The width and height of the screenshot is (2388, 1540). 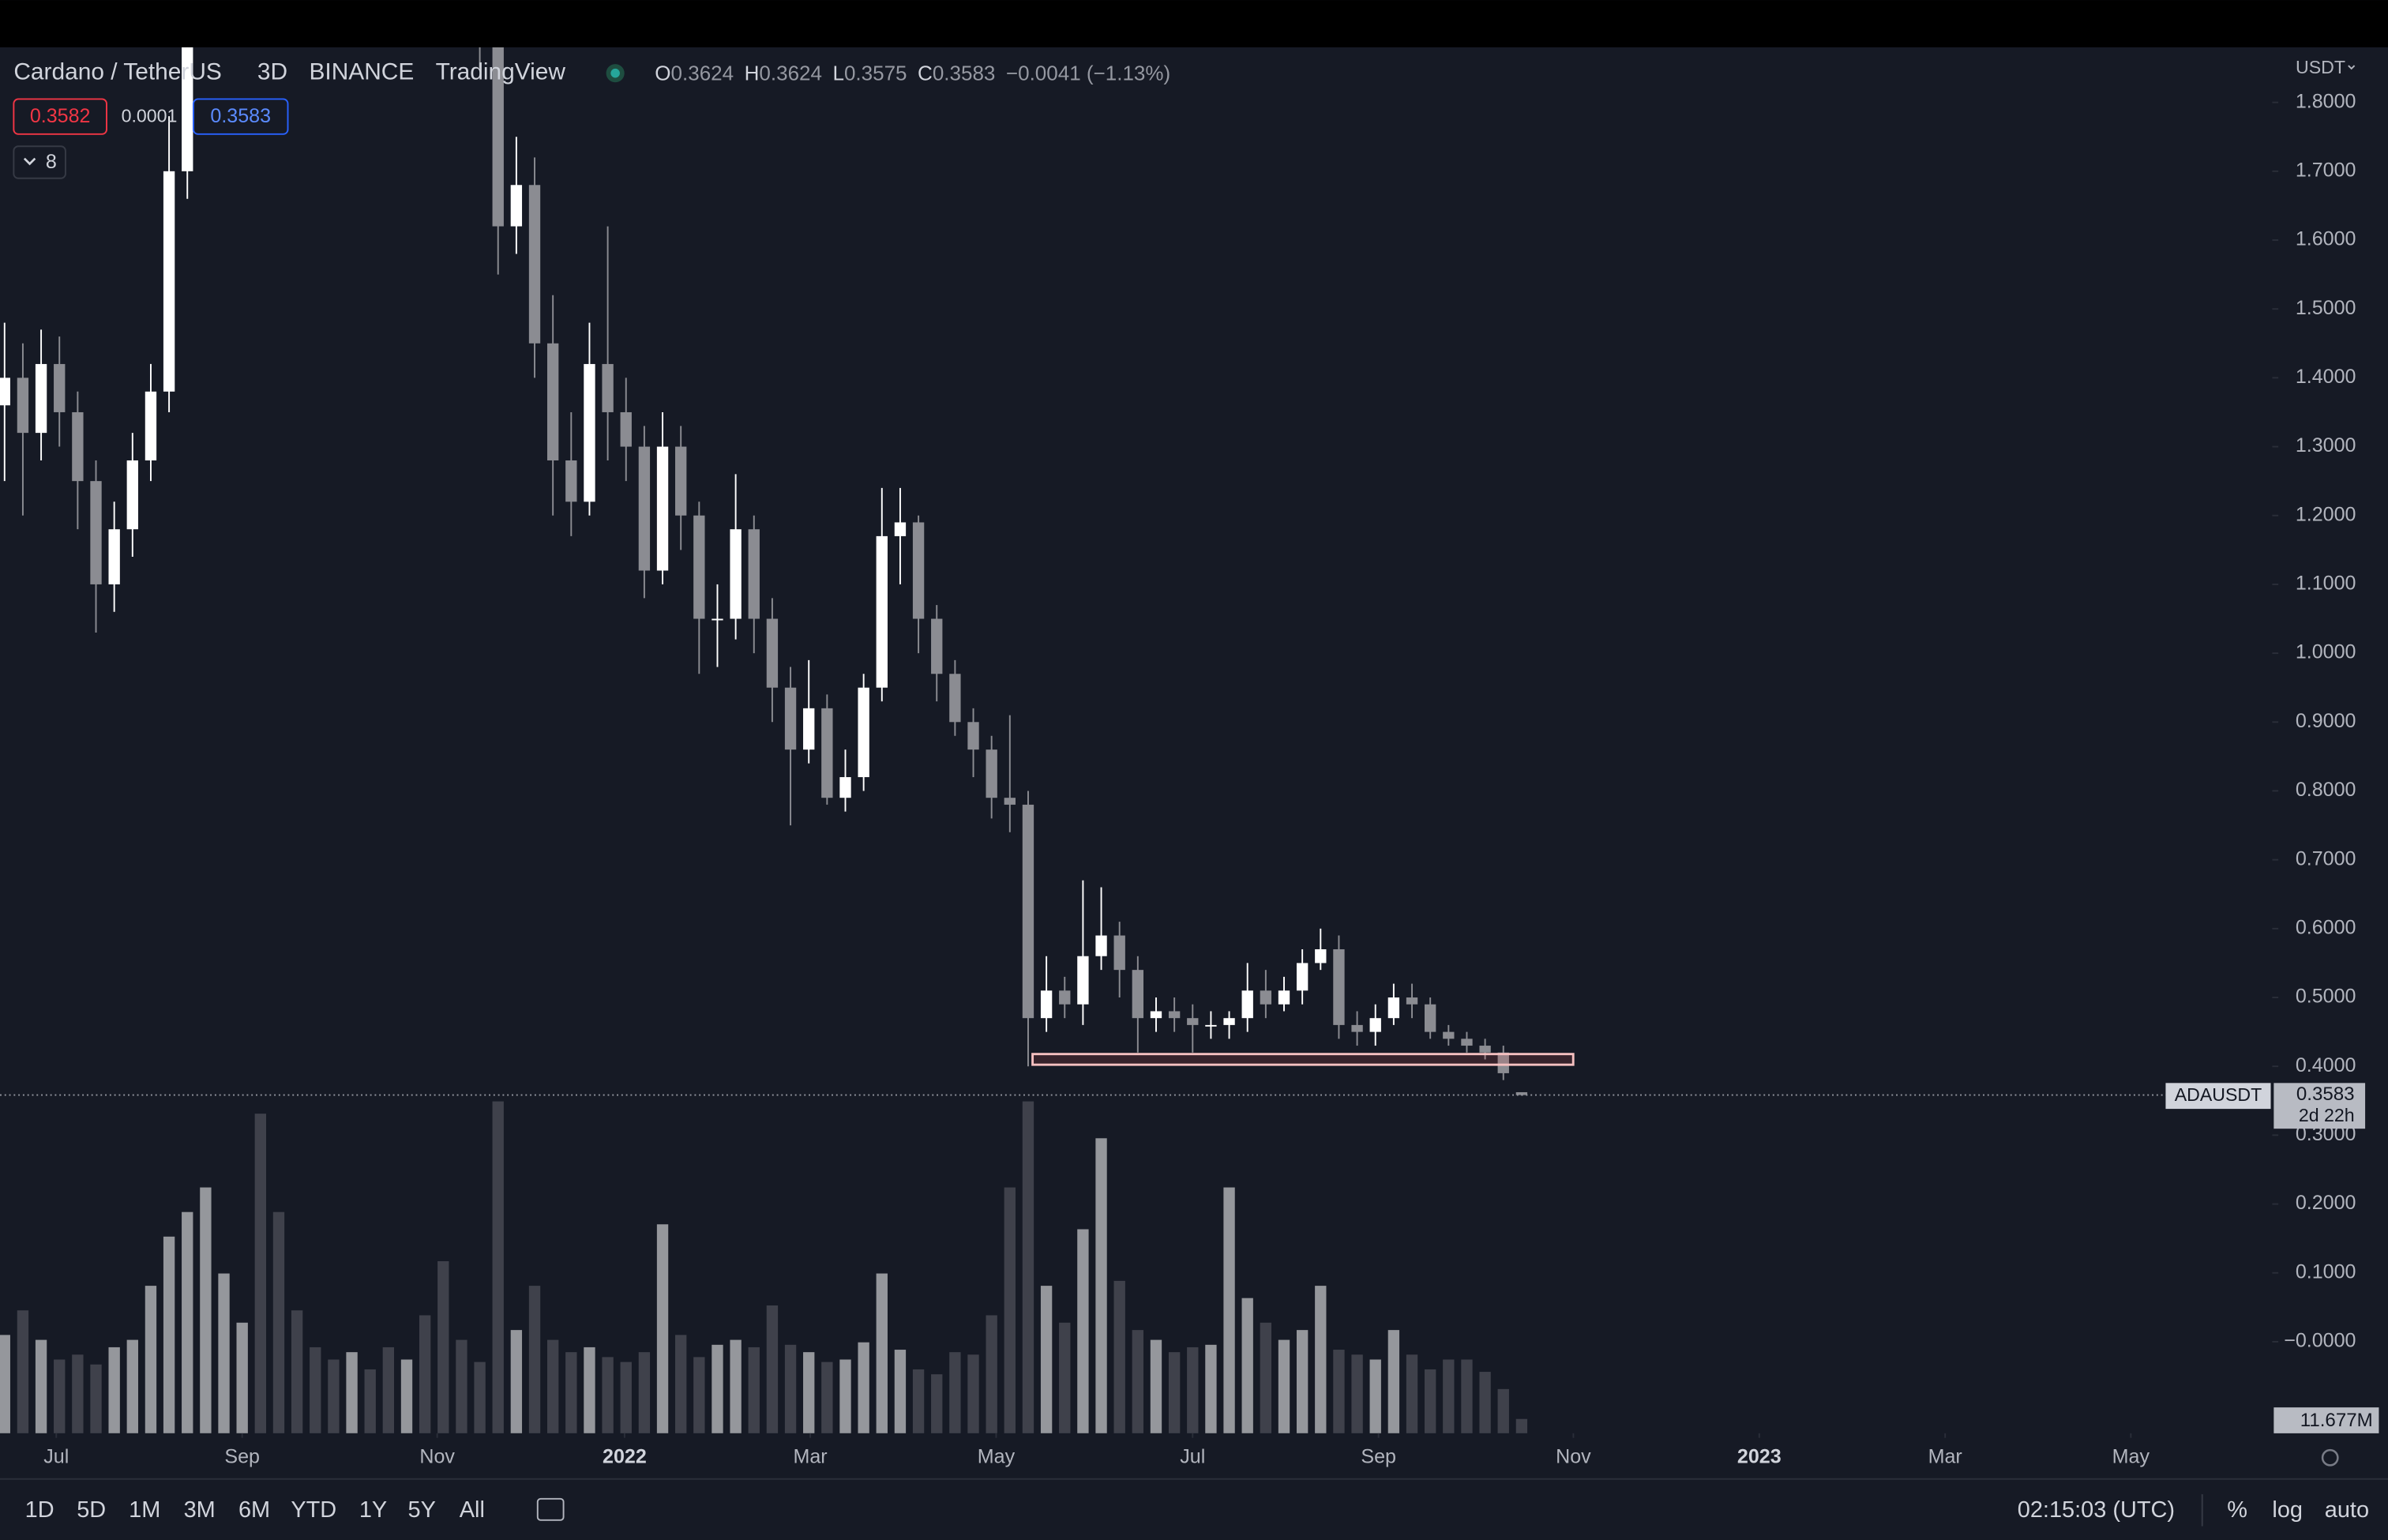 I want to click on y-tick-label: 1.0000, so click(x=2326, y=652).